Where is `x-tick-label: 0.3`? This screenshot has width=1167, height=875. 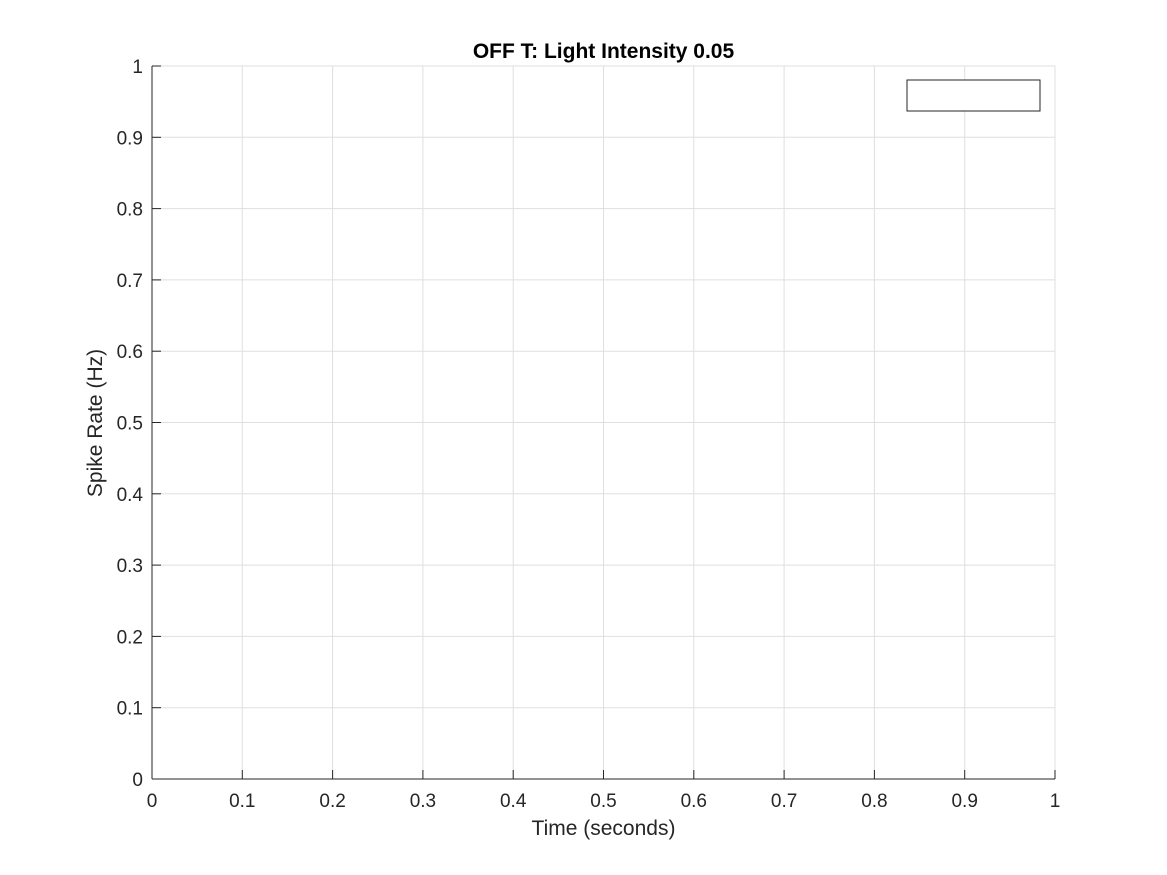 x-tick-label: 0.3 is located at coordinates (423, 801).